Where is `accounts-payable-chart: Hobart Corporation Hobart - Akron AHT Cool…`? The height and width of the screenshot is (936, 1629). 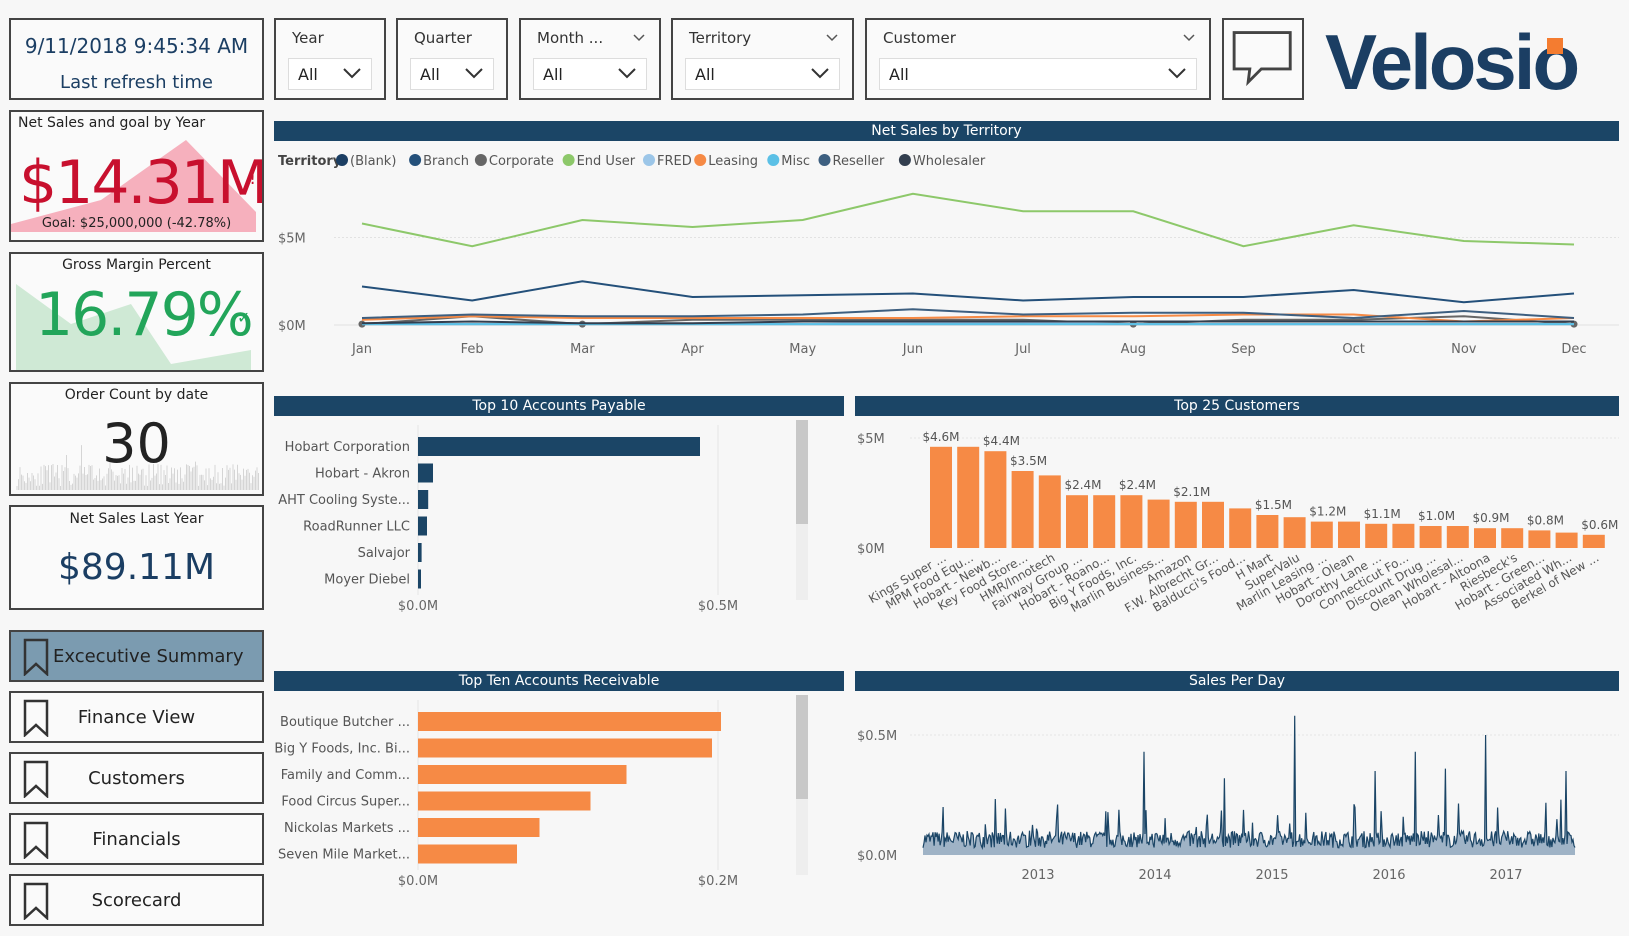 accounts-payable-chart: Hobart Corporation Hobart - Akron AHT Cool… is located at coordinates (559, 530).